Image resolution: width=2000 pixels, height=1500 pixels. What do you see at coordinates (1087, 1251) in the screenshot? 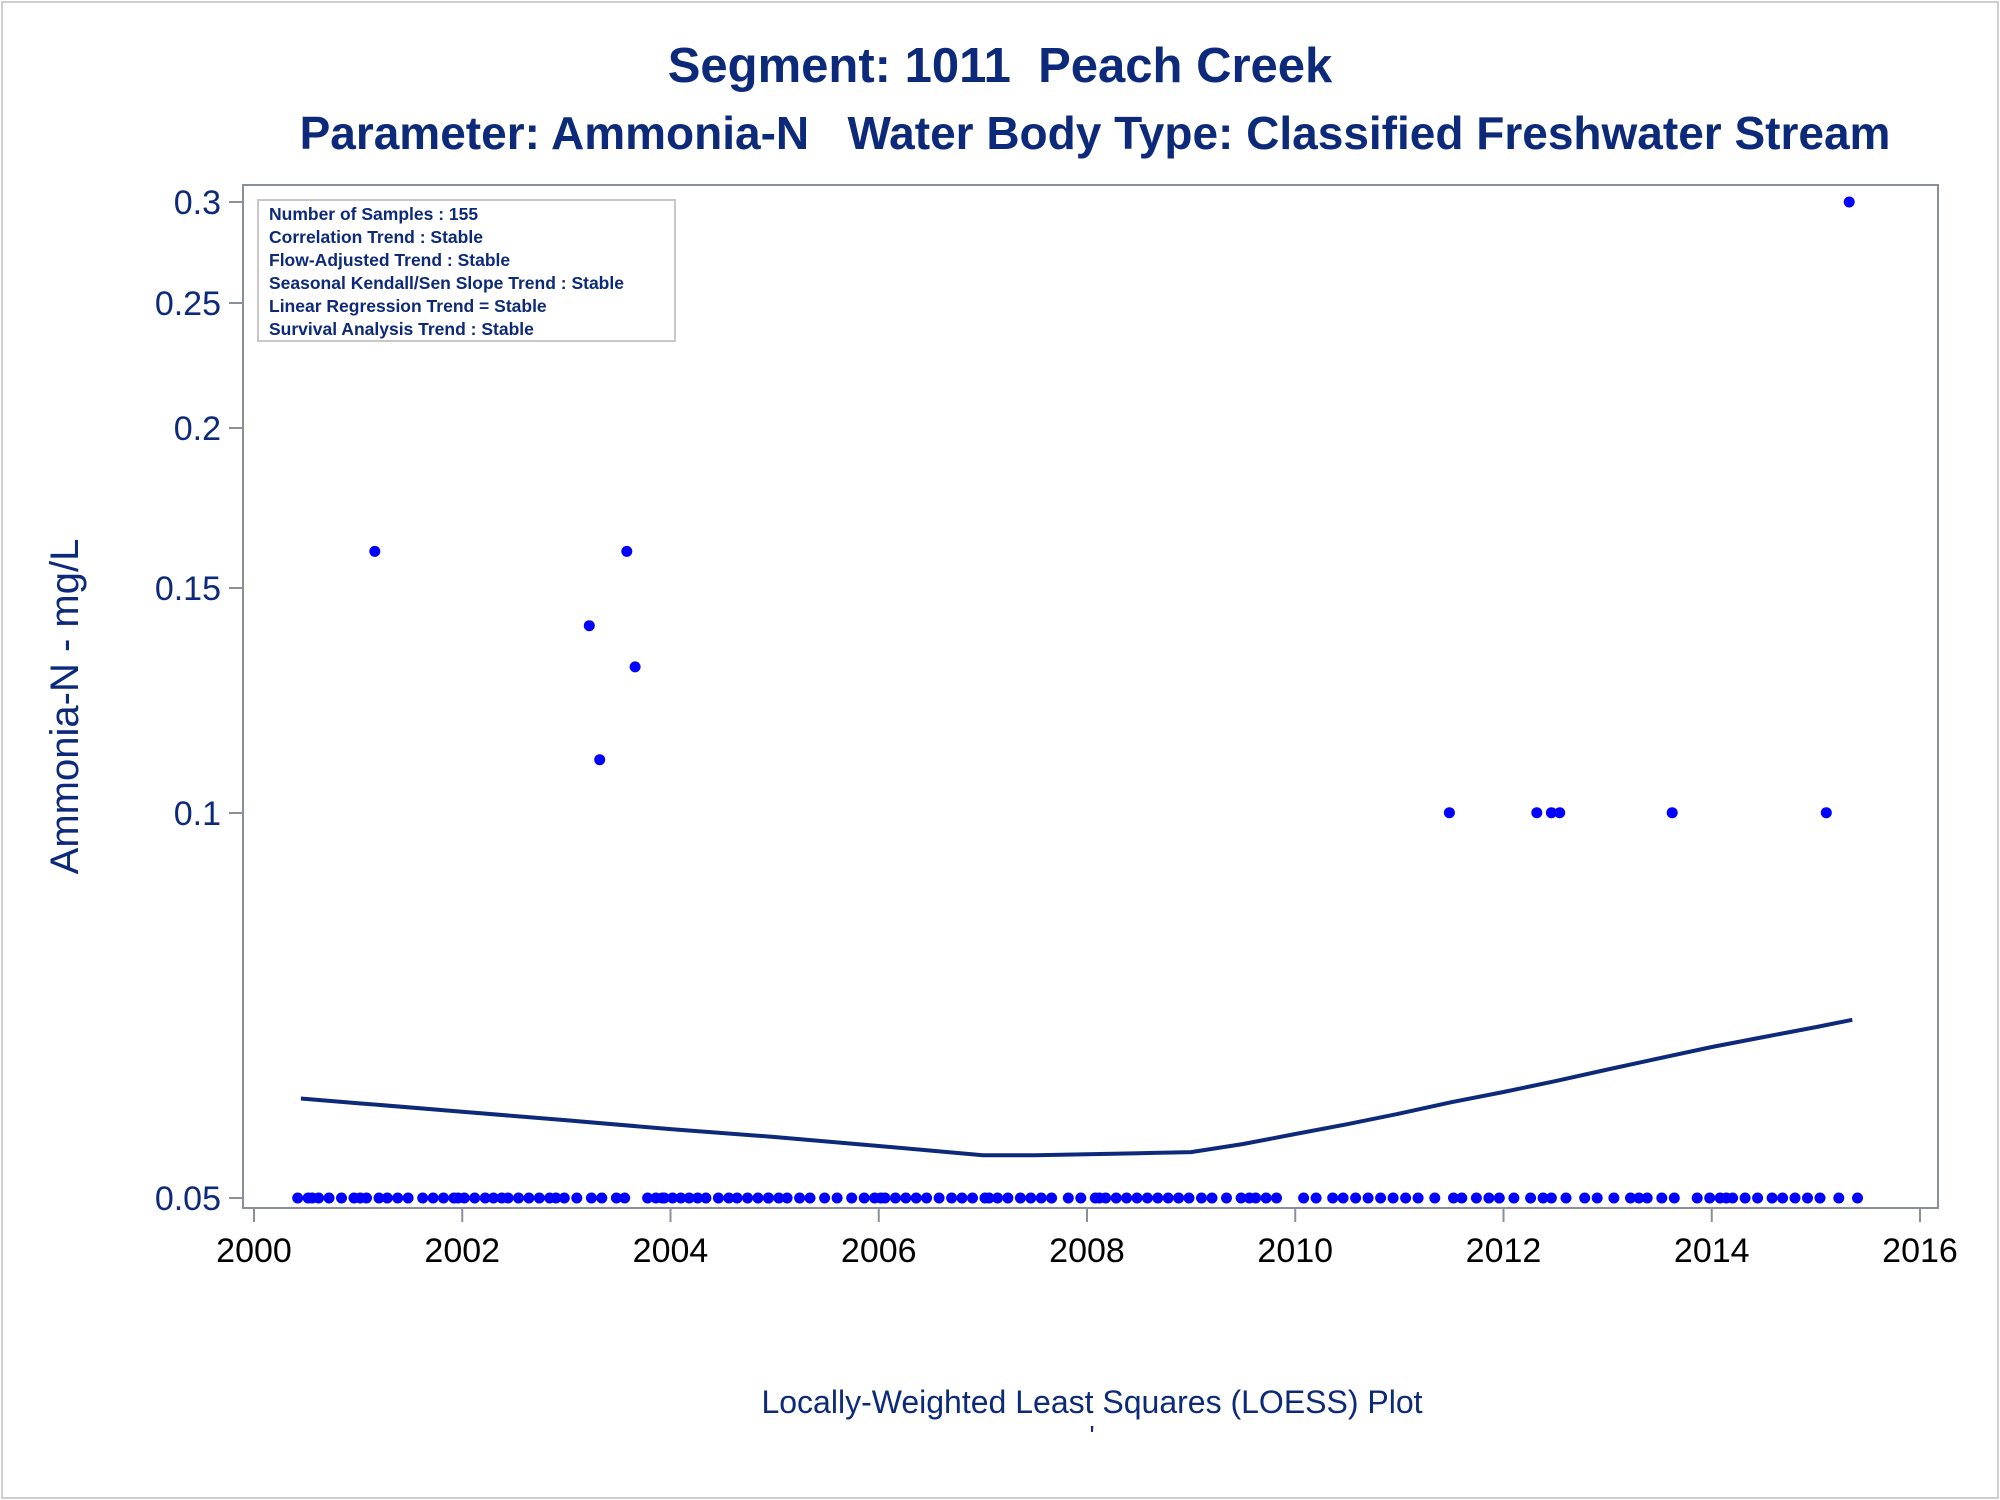
I see `x-tick-label: 2008` at bounding box center [1087, 1251].